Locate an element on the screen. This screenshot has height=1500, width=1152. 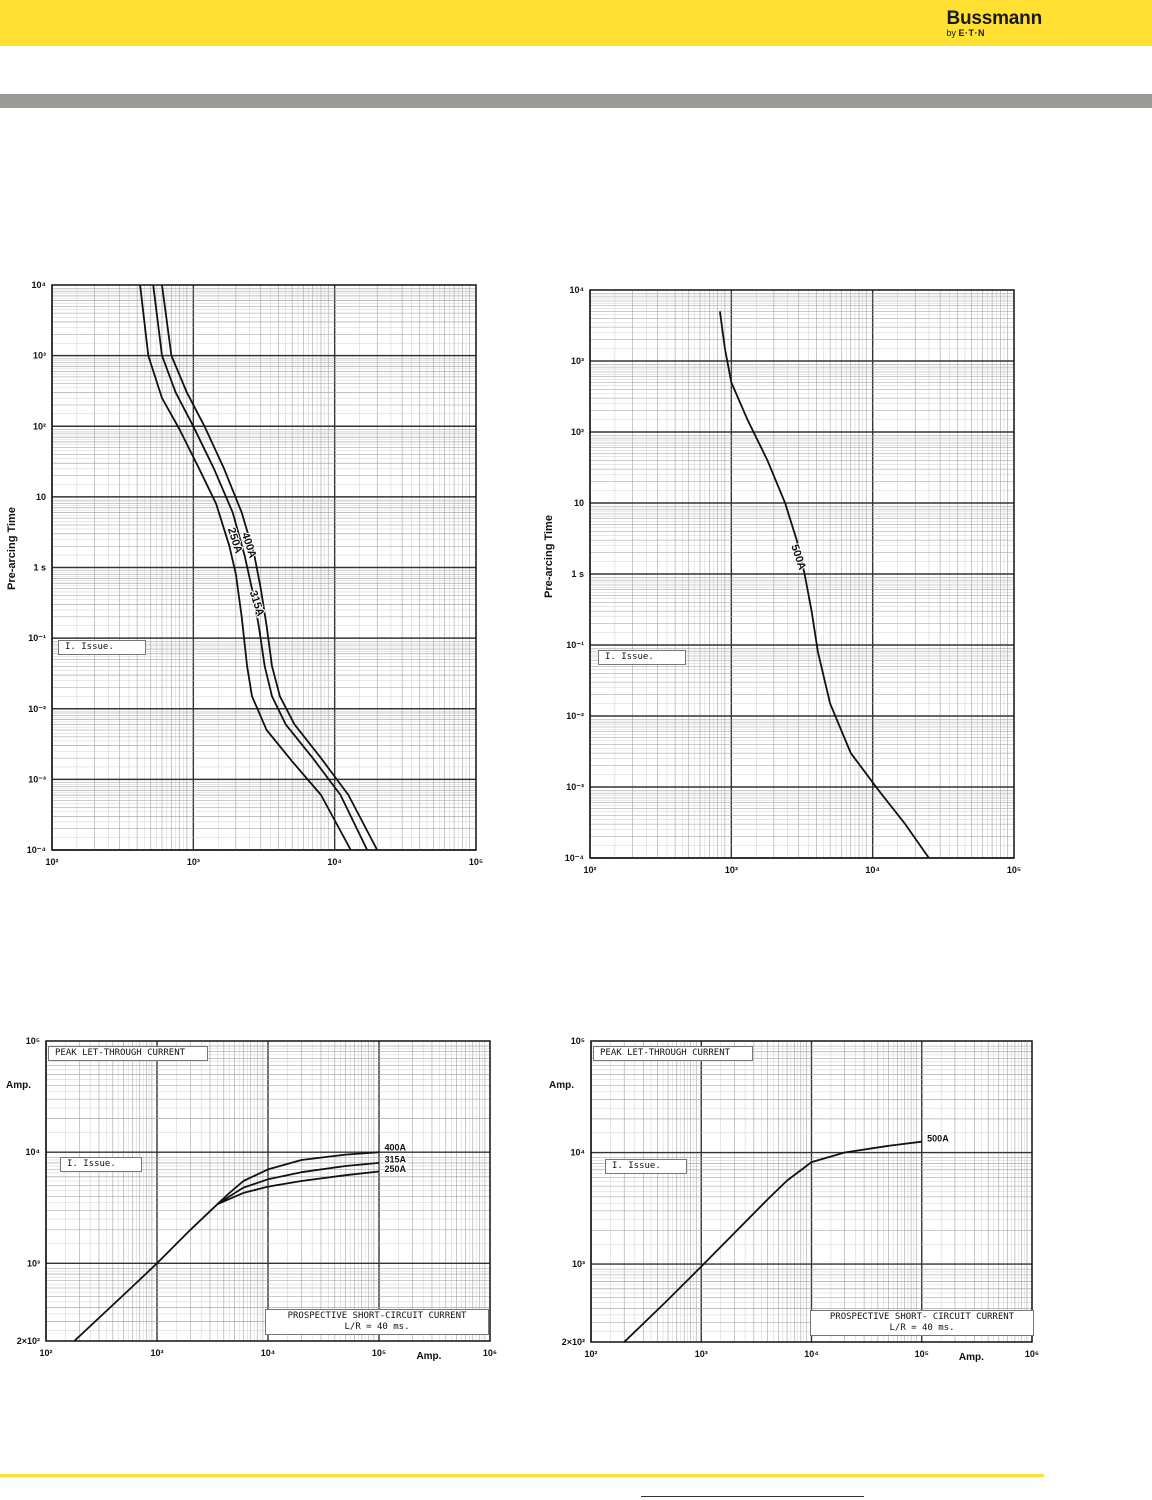
chart1-ytick-label: 10 is located at coordinates (41, 497).